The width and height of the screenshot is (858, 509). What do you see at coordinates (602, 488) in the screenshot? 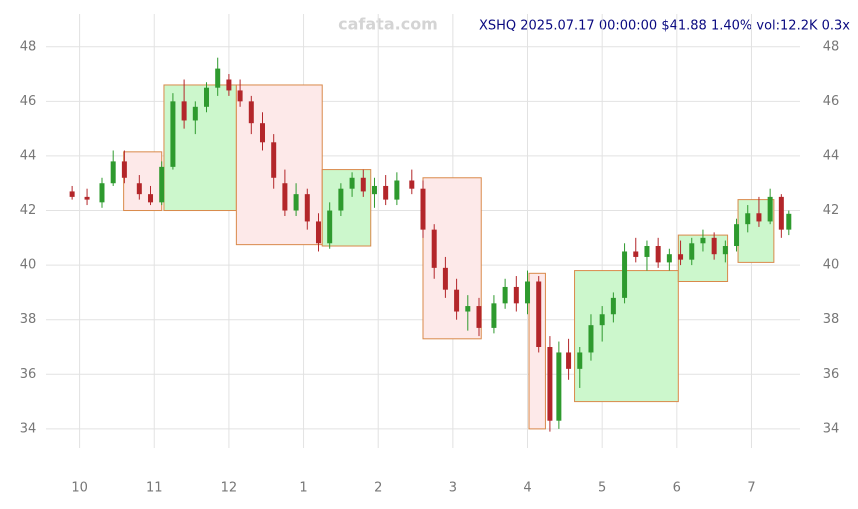
I see `x-tick-label: 5` at bounding box center [602, 488].